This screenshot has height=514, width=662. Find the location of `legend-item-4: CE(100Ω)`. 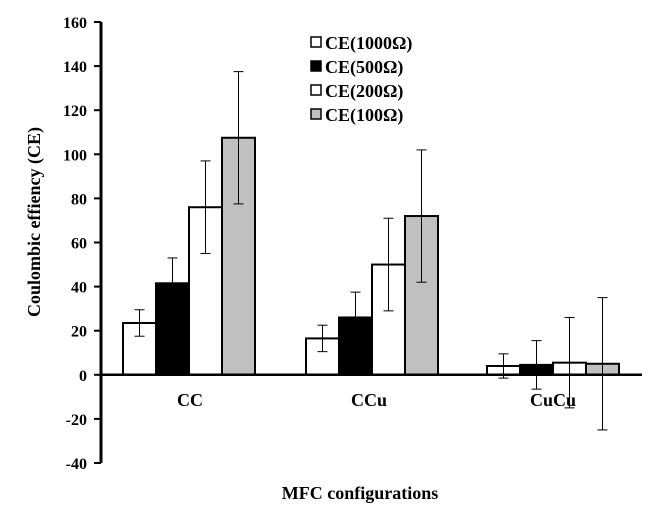

legend-item-4: CE(100Ω) is located at coordinates (356, 115).